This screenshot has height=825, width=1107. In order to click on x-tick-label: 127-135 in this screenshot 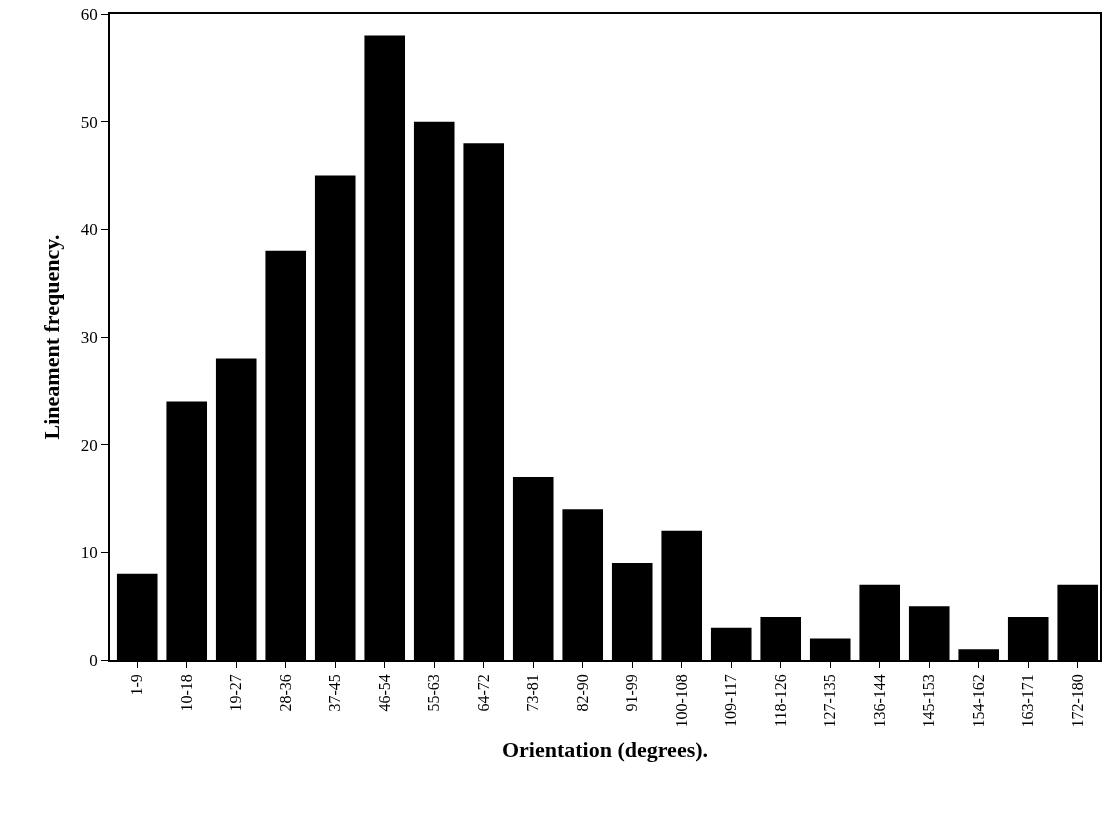, I will do `click(830, 701)`.